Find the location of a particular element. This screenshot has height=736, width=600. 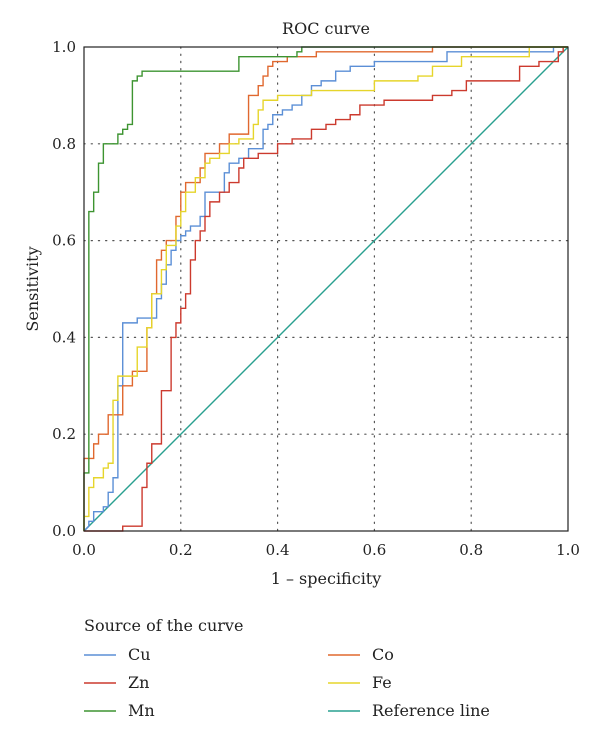

y-tick-label-1: 0.2 is located at coordinates (64, 434).